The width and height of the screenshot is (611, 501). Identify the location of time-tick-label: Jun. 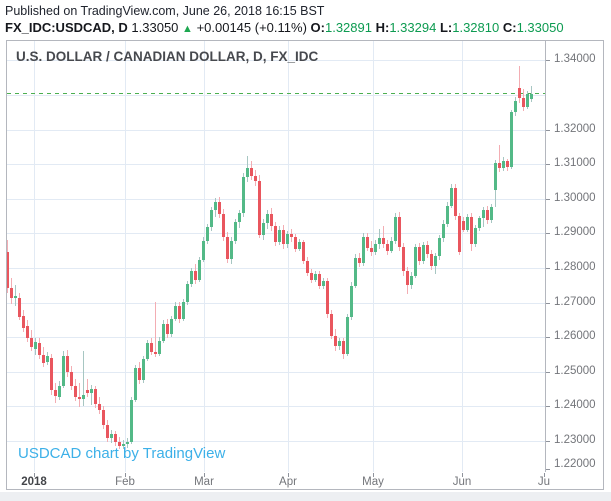
(462, 482).